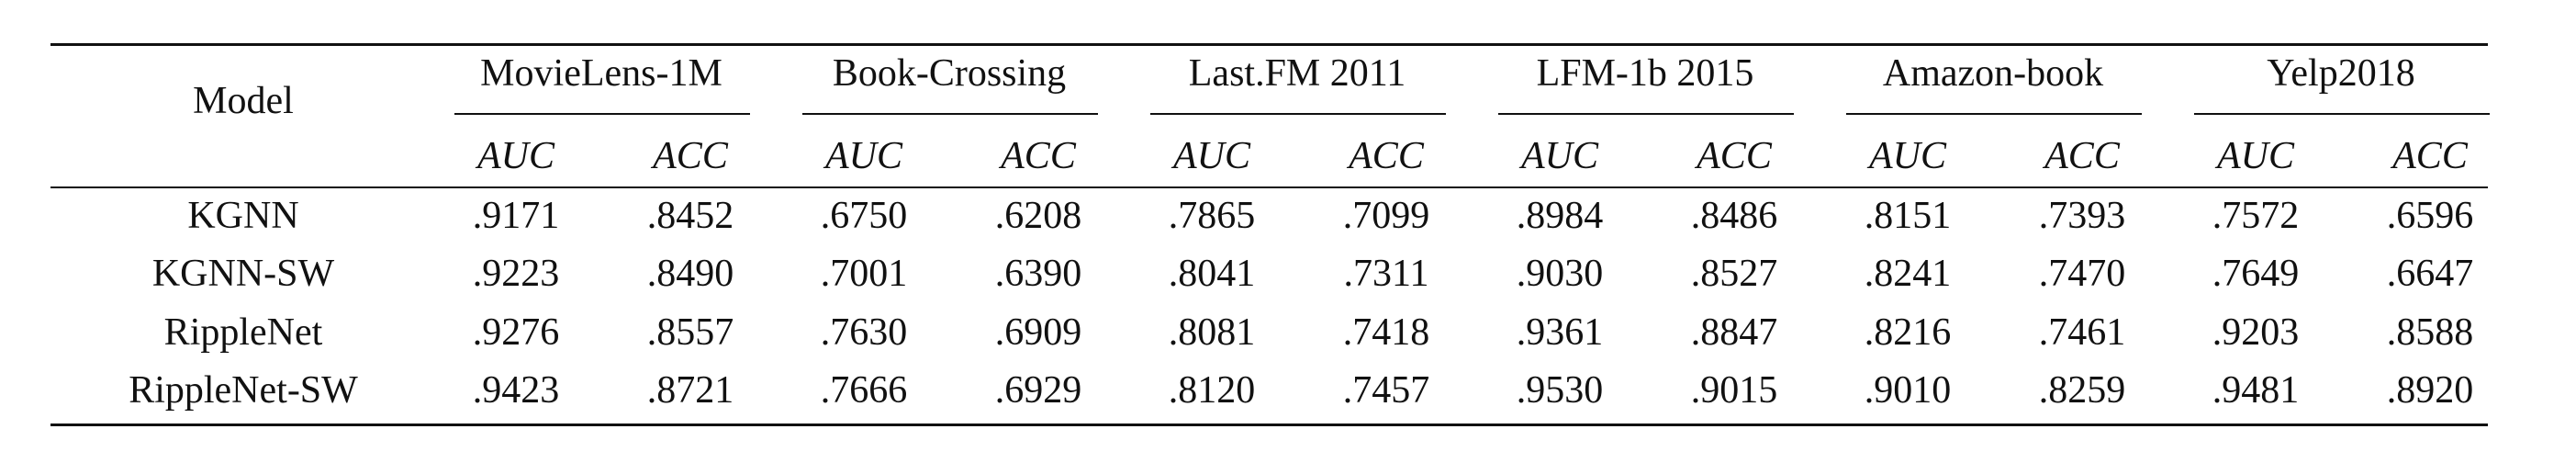 This screenshot has height=463, width=2576. I want to click on metric-value-cell: .8259, so click(2082, 390).